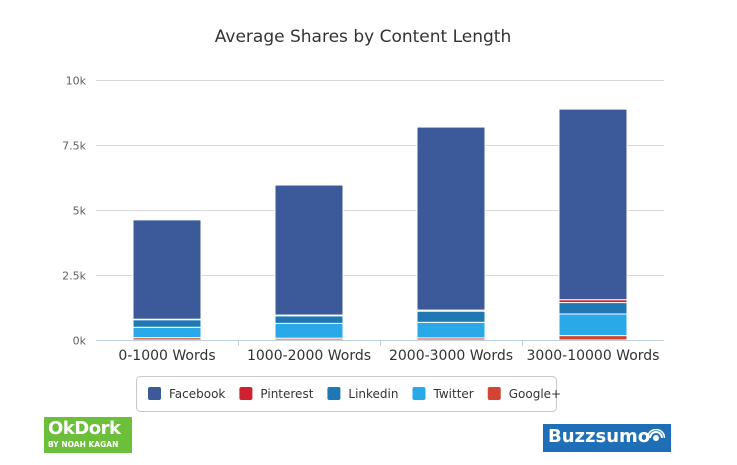  Describe the element at coordinates (599, 436) in the screenshot. I see `buzzsumo-logo-text: Buzzsumo` at that location.